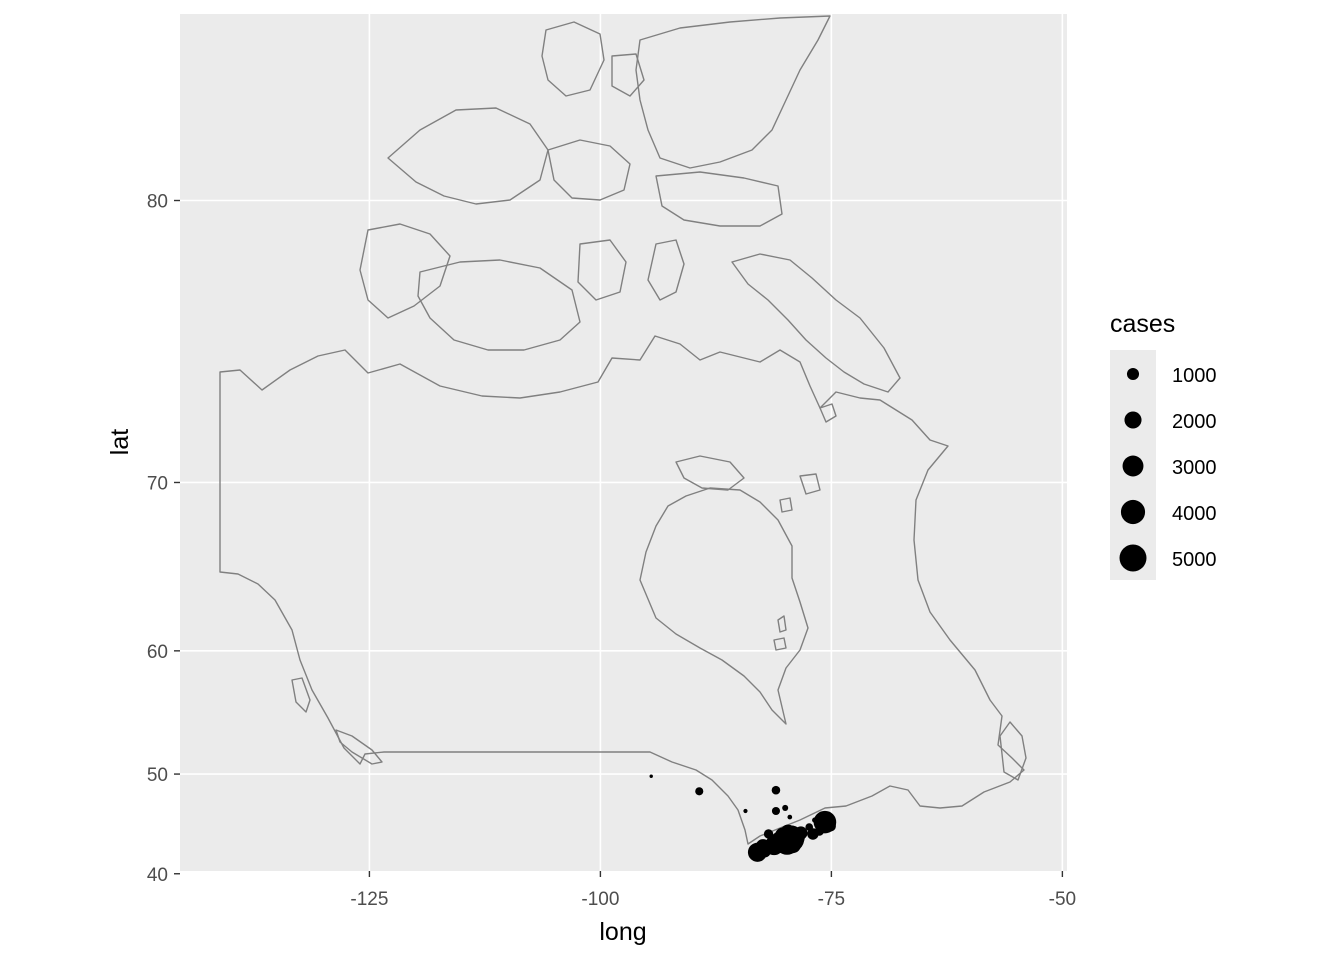 The image size is (1344, 960). Describe the element at coordinates (301, 695) in the screenshot. I see `haida-gwaii-outline` at that location.